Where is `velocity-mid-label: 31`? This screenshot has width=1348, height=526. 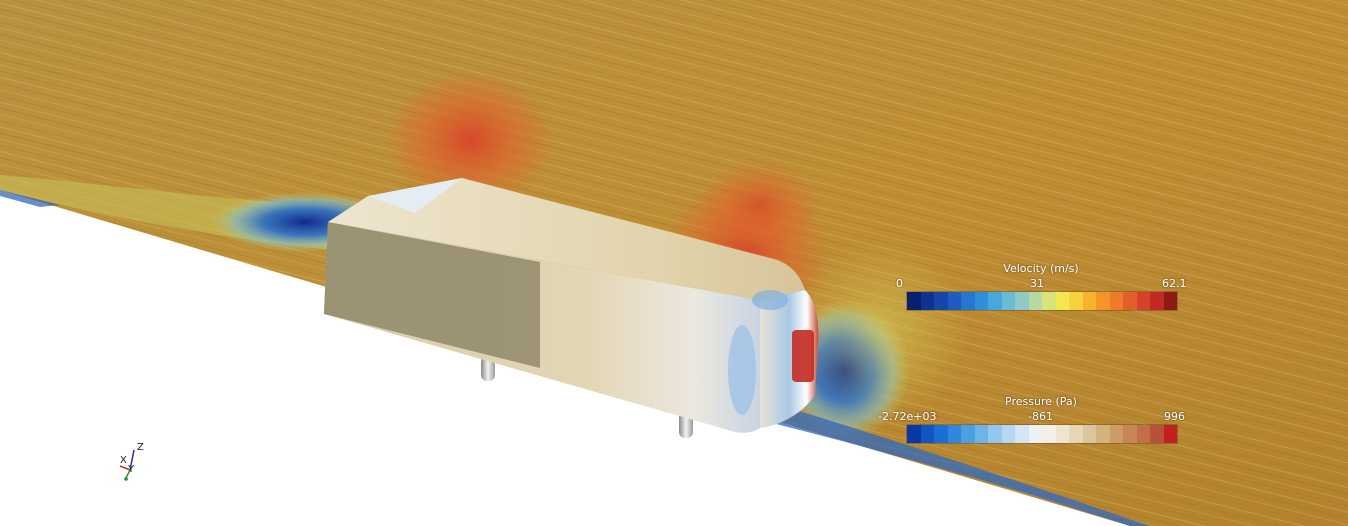 velocity-mid-label: 31 is located at coordinates (1037, 283).